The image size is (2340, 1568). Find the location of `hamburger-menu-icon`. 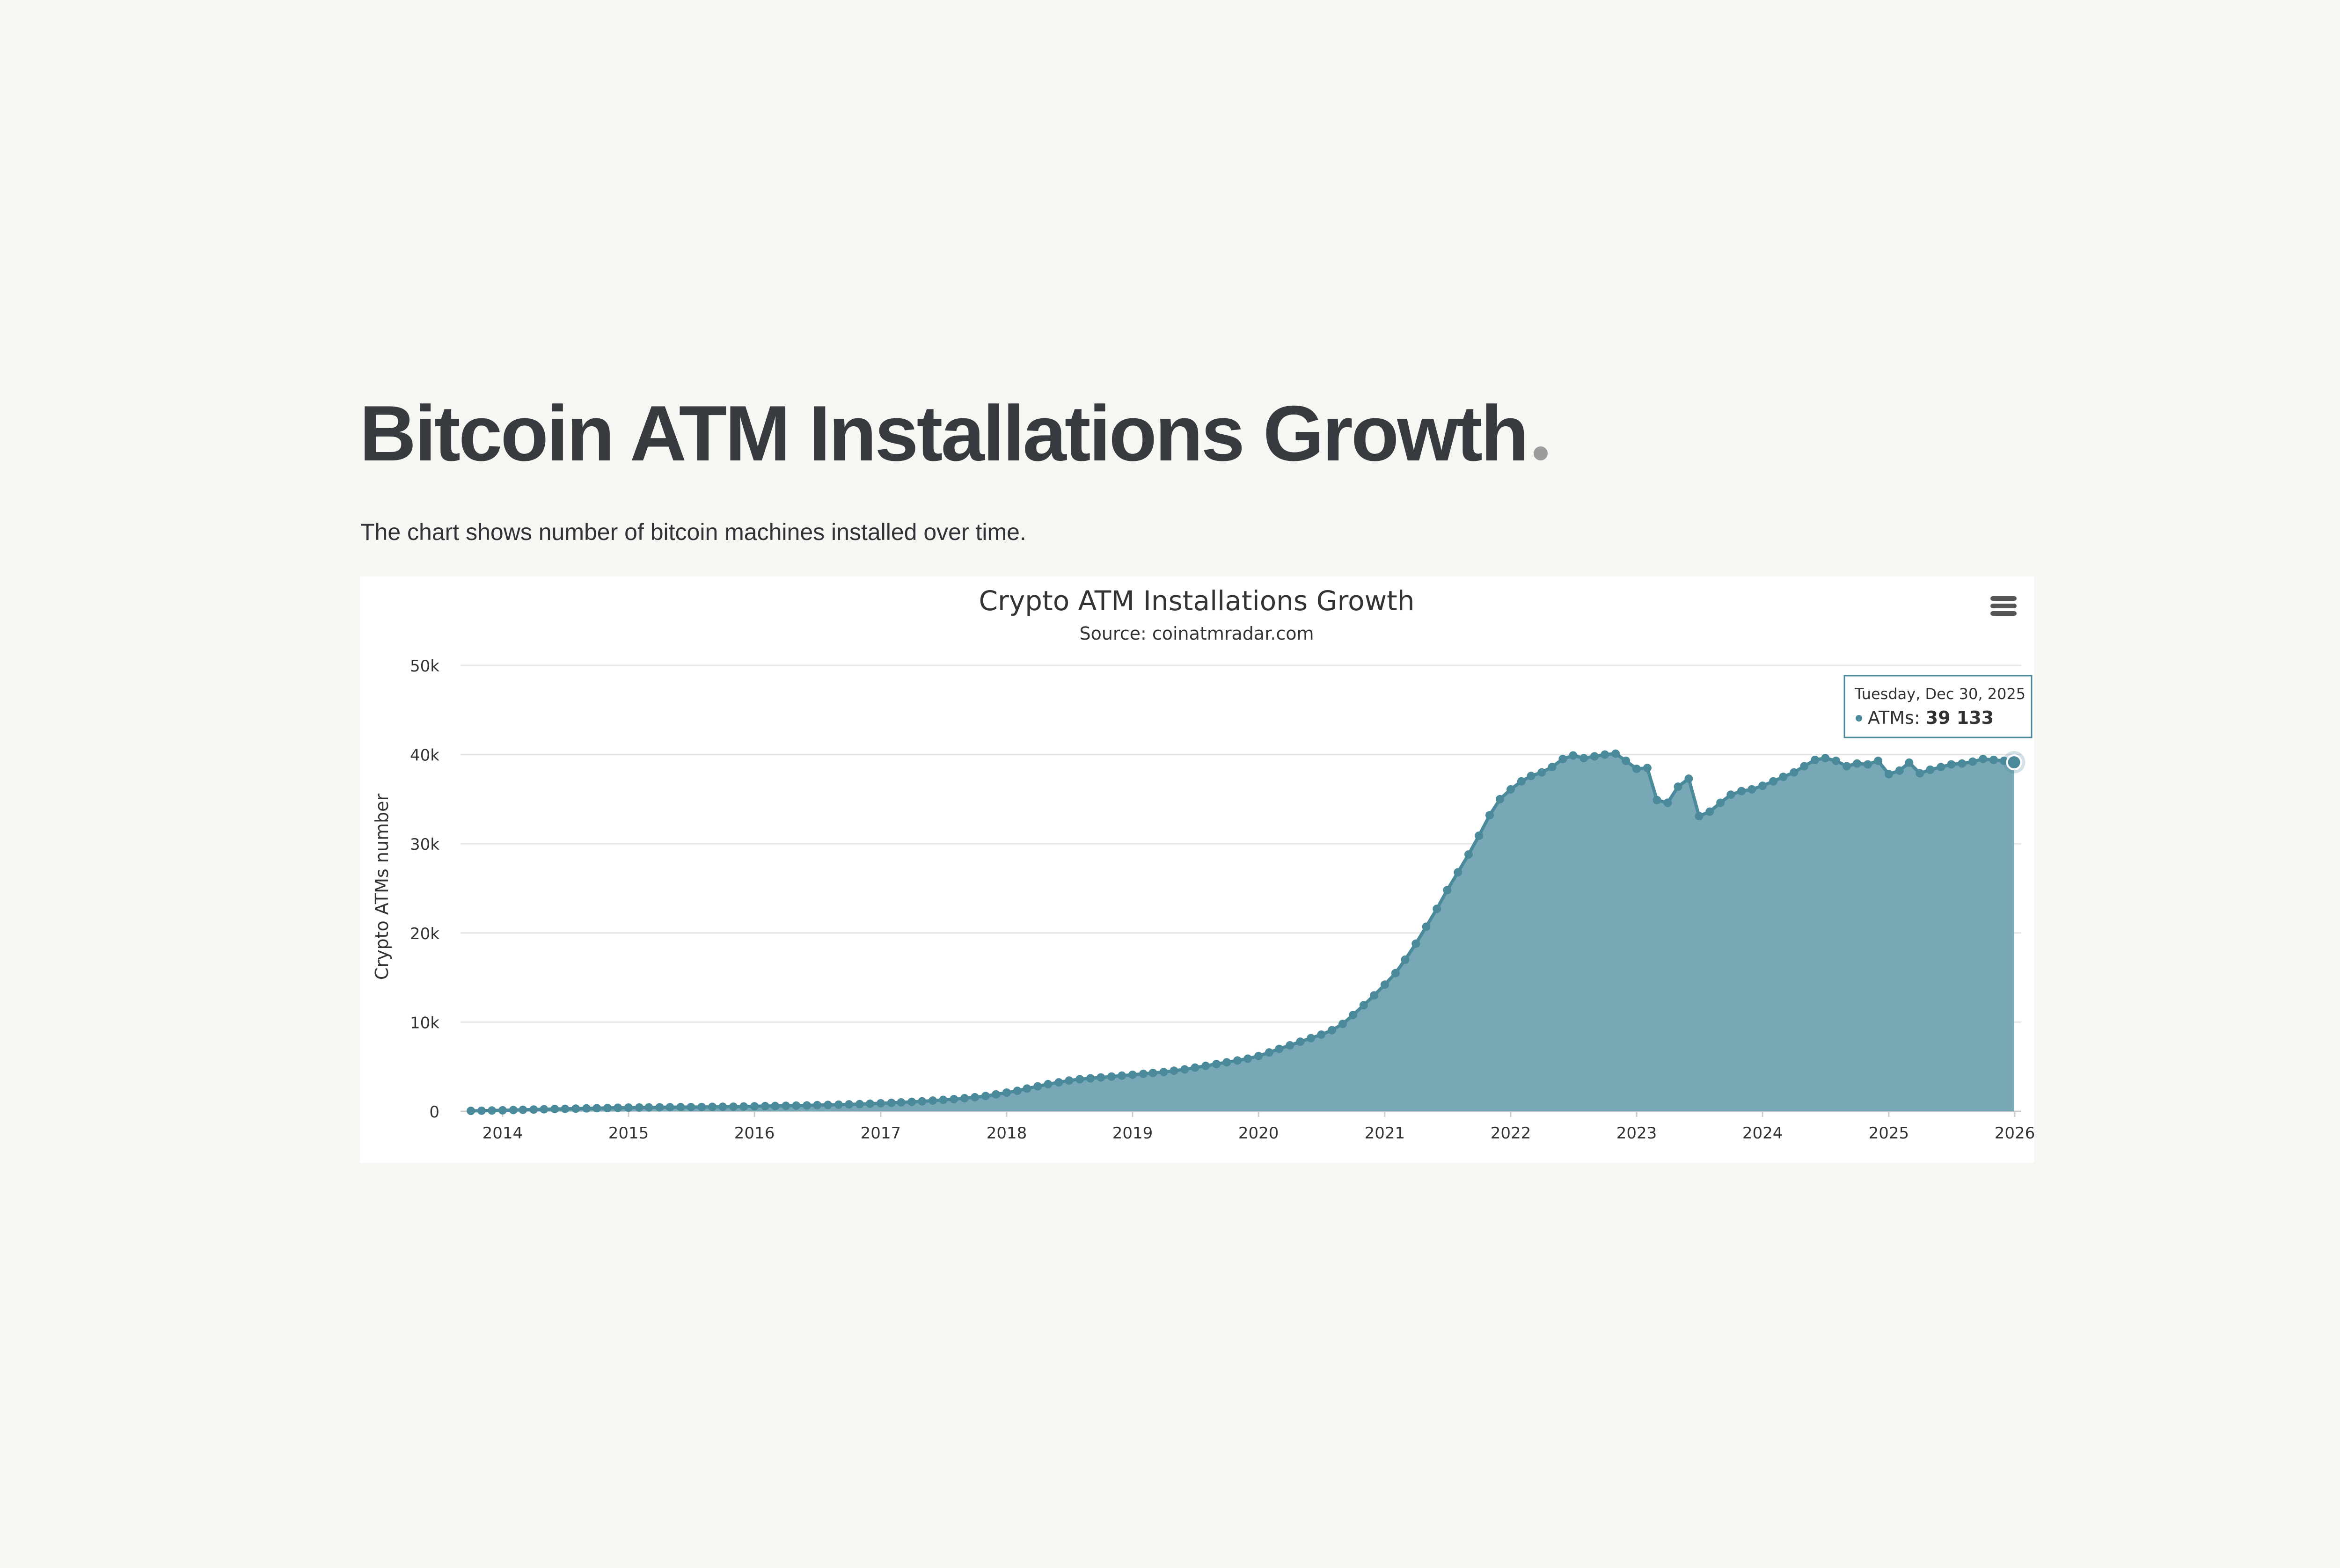

hamburger-menu-icon is located at coordinates (2000, 609).